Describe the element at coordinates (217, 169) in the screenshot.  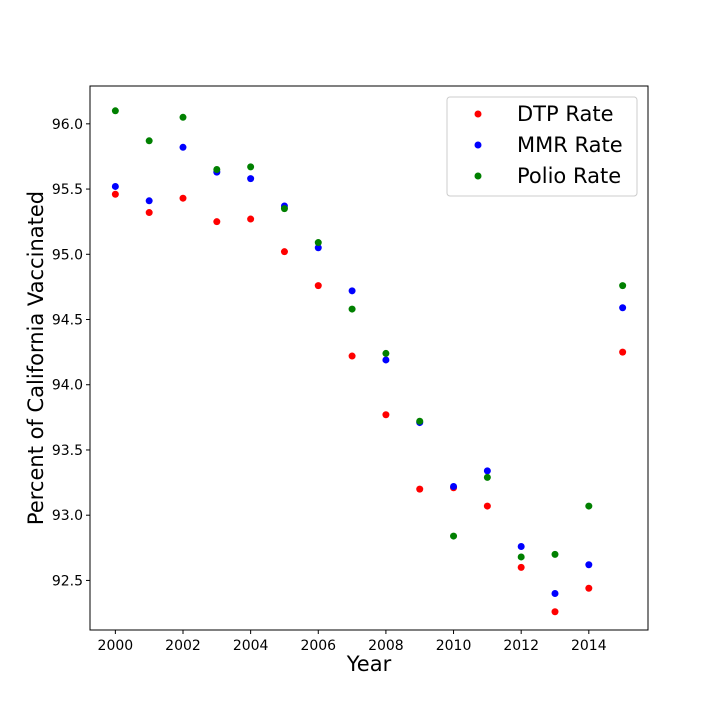
I see `point-polio-rate-2003` at that location.